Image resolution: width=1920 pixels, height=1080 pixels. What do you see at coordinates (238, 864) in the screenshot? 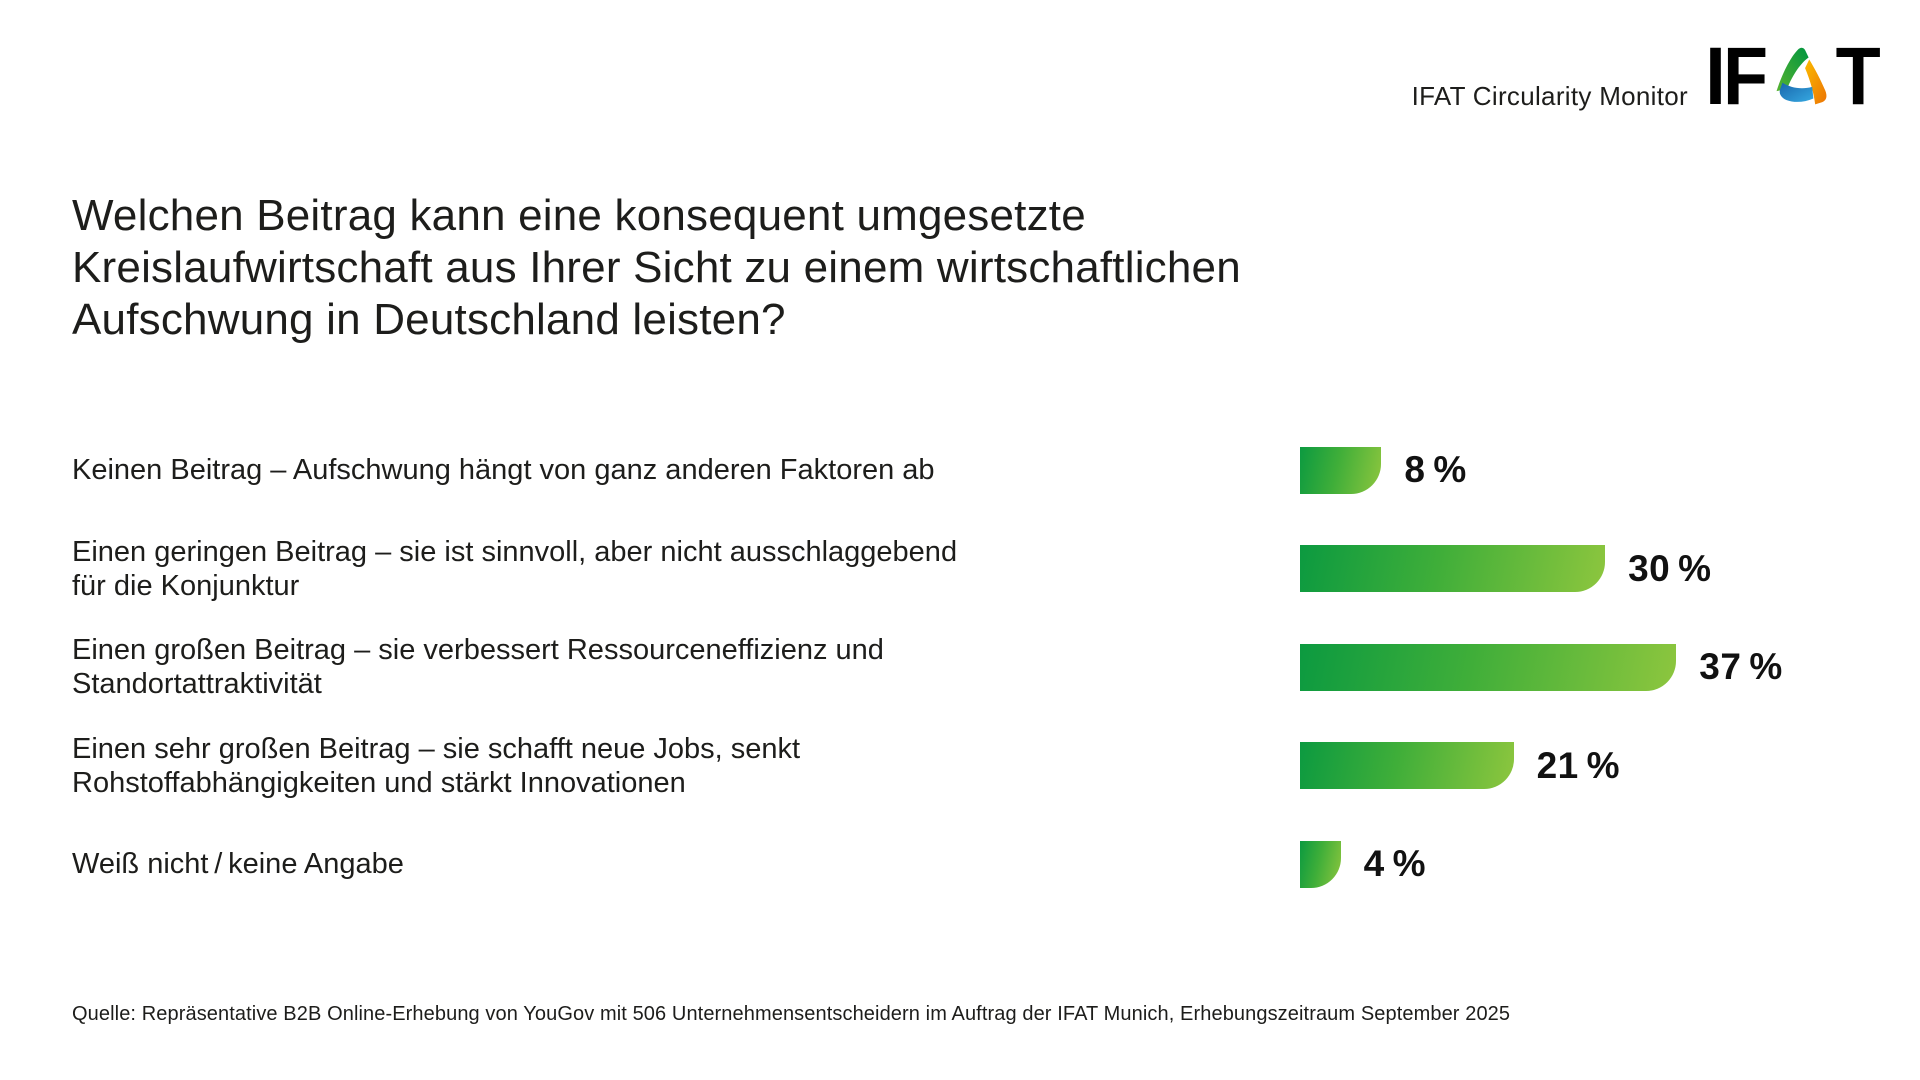
I see `category-label: Weiß nicht / keine Angabe` at bounding box center [238, 864].